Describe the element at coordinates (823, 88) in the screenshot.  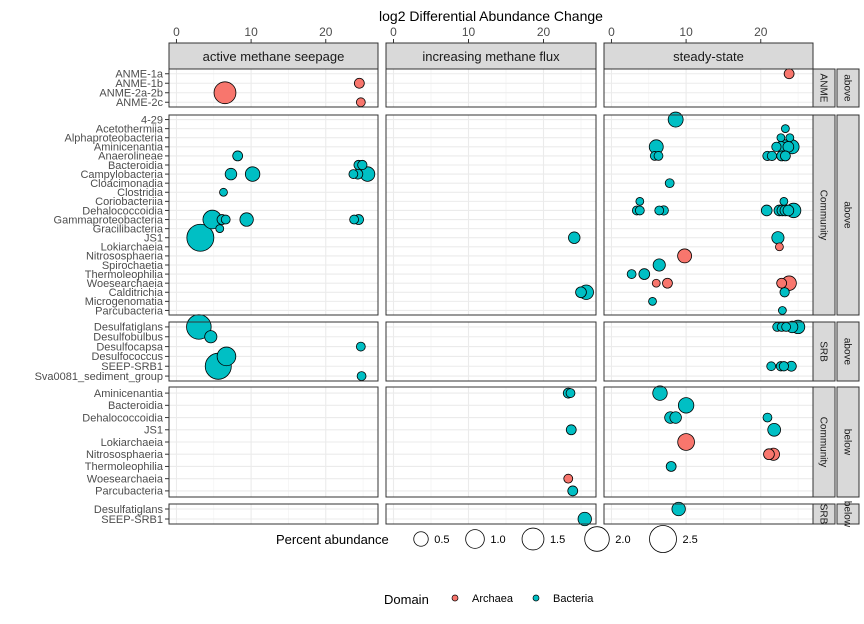
I see `row-strip-group-label: ANME` at that location.